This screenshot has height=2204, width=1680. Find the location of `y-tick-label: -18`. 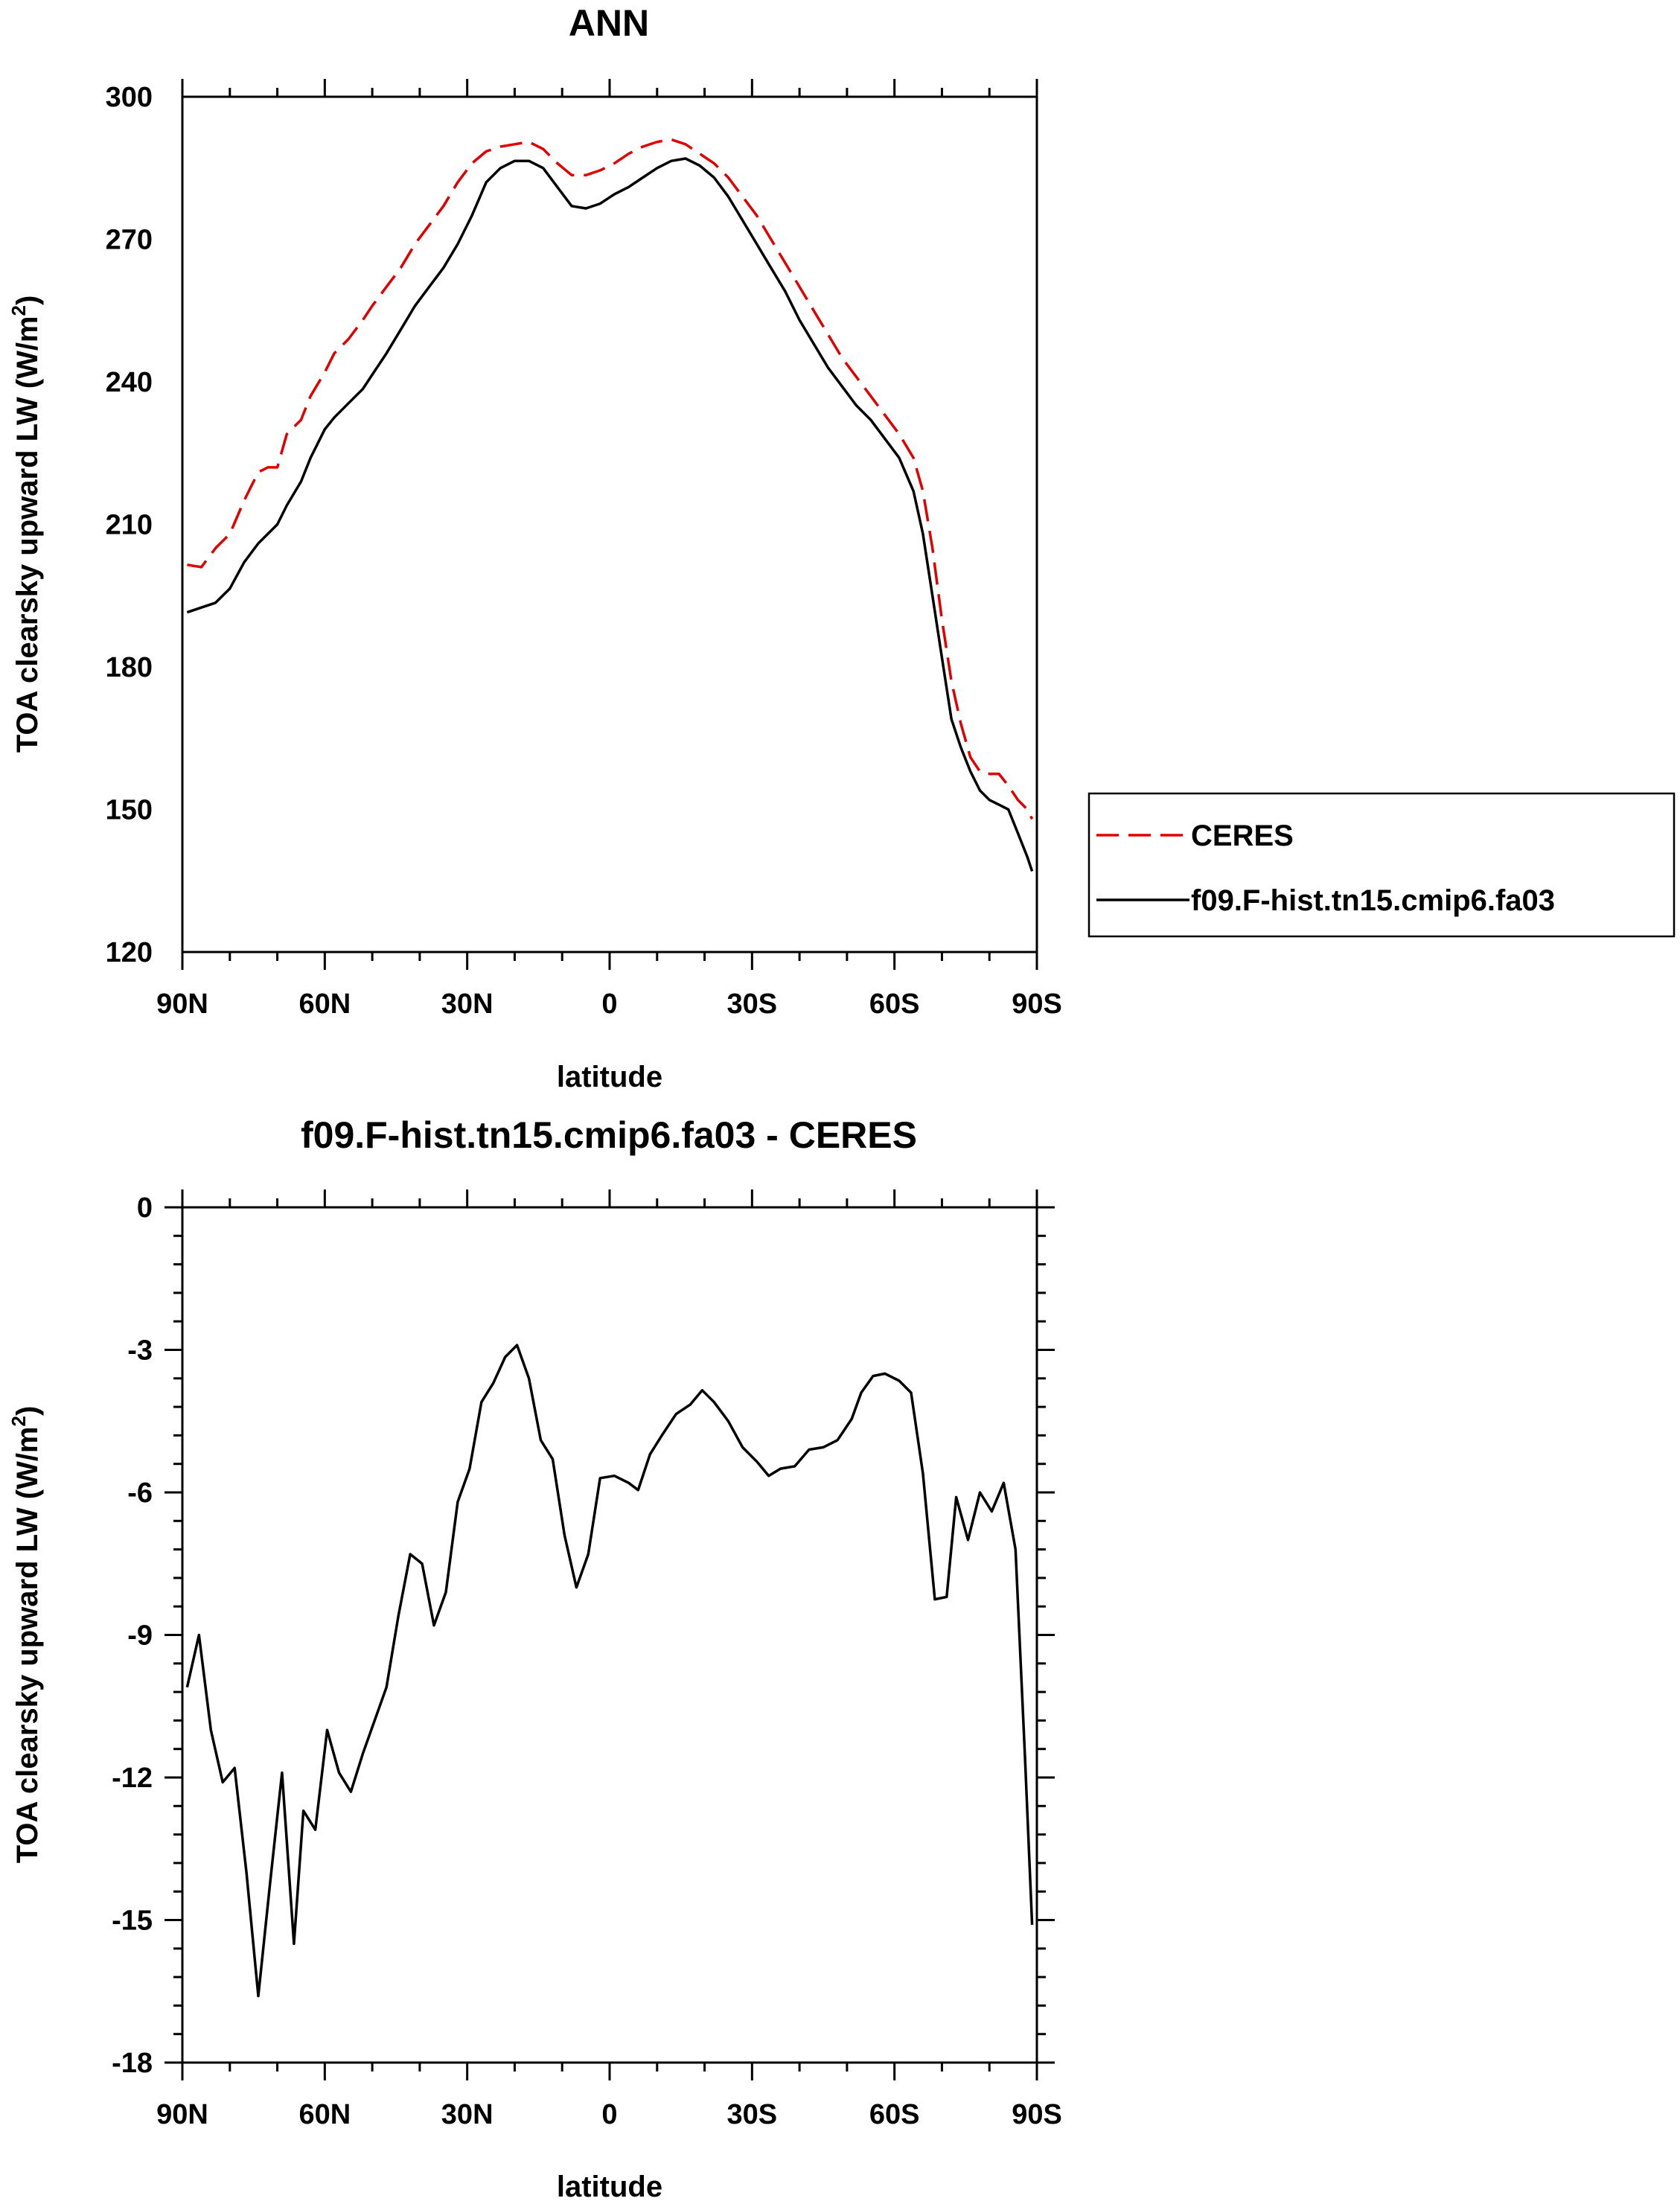

y-tick-label: -18 is located at coordinates (132, 2063).